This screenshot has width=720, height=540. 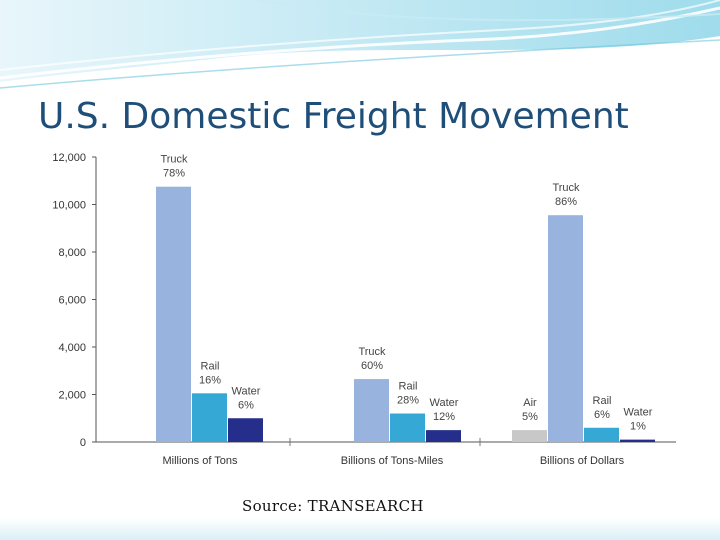 I want to click on y-tick-label: 2,000, so click(x=72, y=396).